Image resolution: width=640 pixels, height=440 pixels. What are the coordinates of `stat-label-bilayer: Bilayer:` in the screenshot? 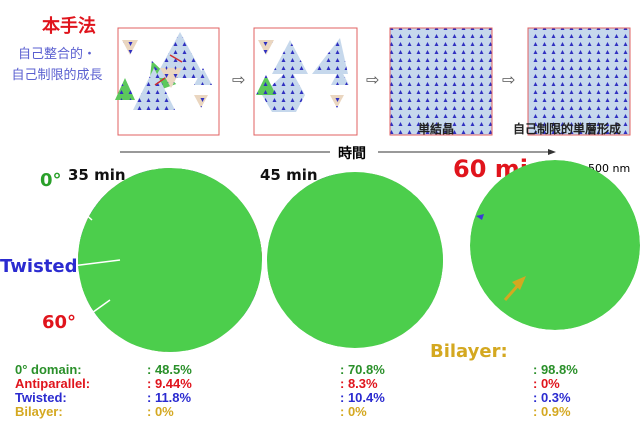 It's located at (39, 411).